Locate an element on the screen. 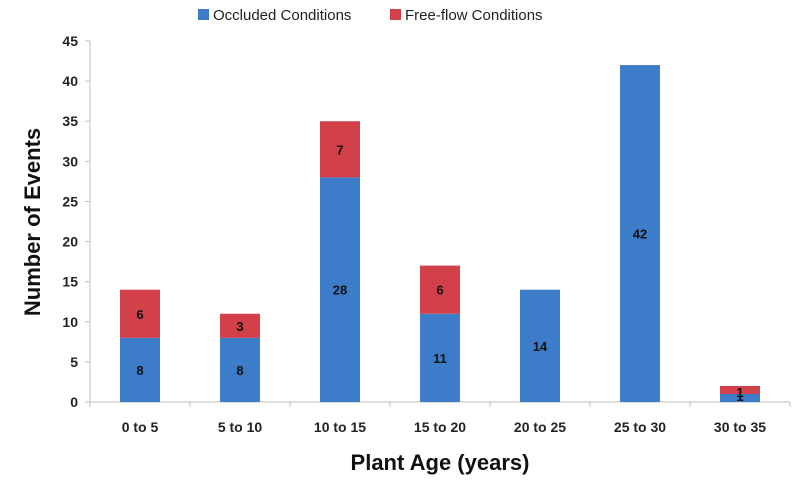 This screenshot has height=481, width=800. y-tick-label: 30 is located at coordinates (70, 161).